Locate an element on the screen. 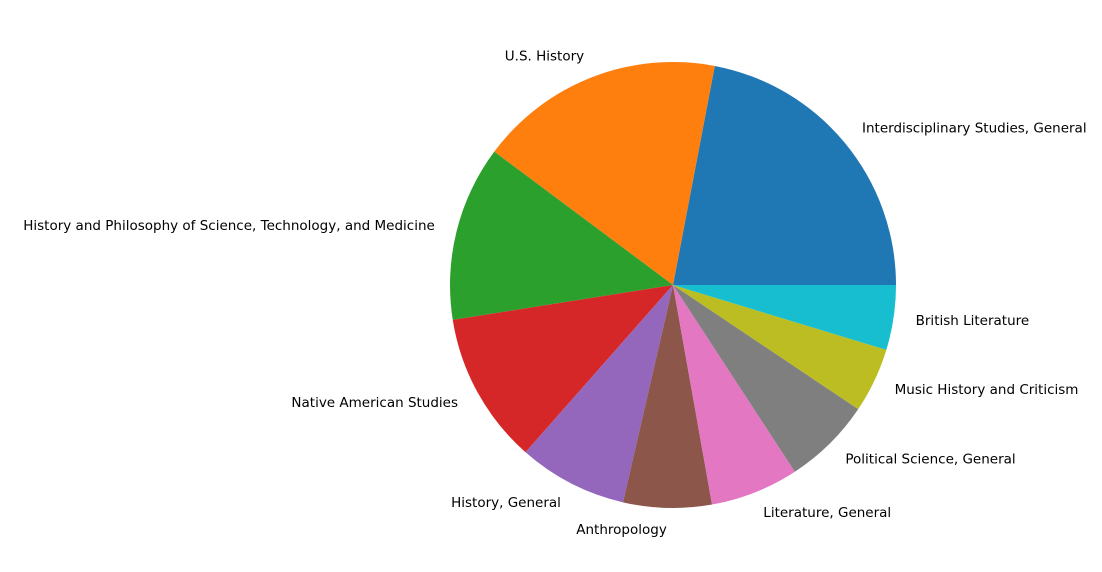  slice-label-british-literature: British Literature is located at coordinates (973, 321).